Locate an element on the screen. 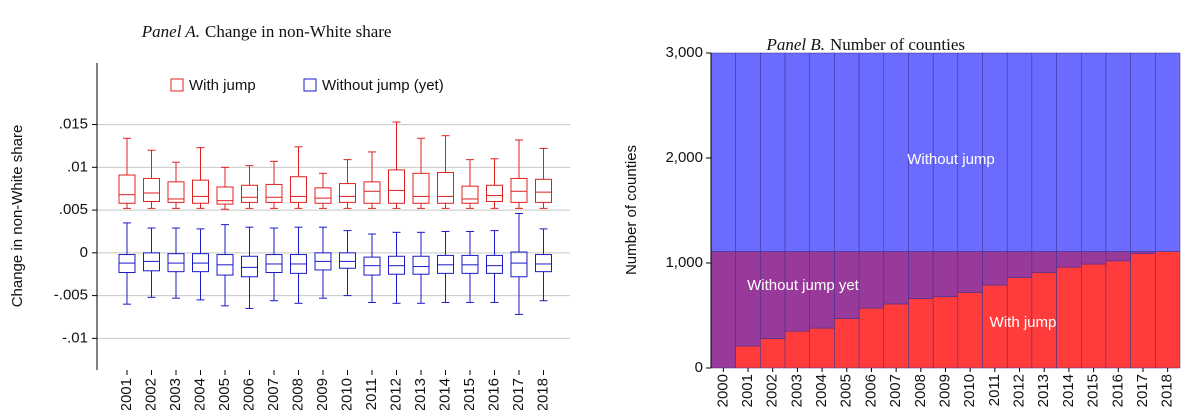 The width and height of the screenshot is (1182, 410). legend-label: With jump is located at coordinates (222, 85).